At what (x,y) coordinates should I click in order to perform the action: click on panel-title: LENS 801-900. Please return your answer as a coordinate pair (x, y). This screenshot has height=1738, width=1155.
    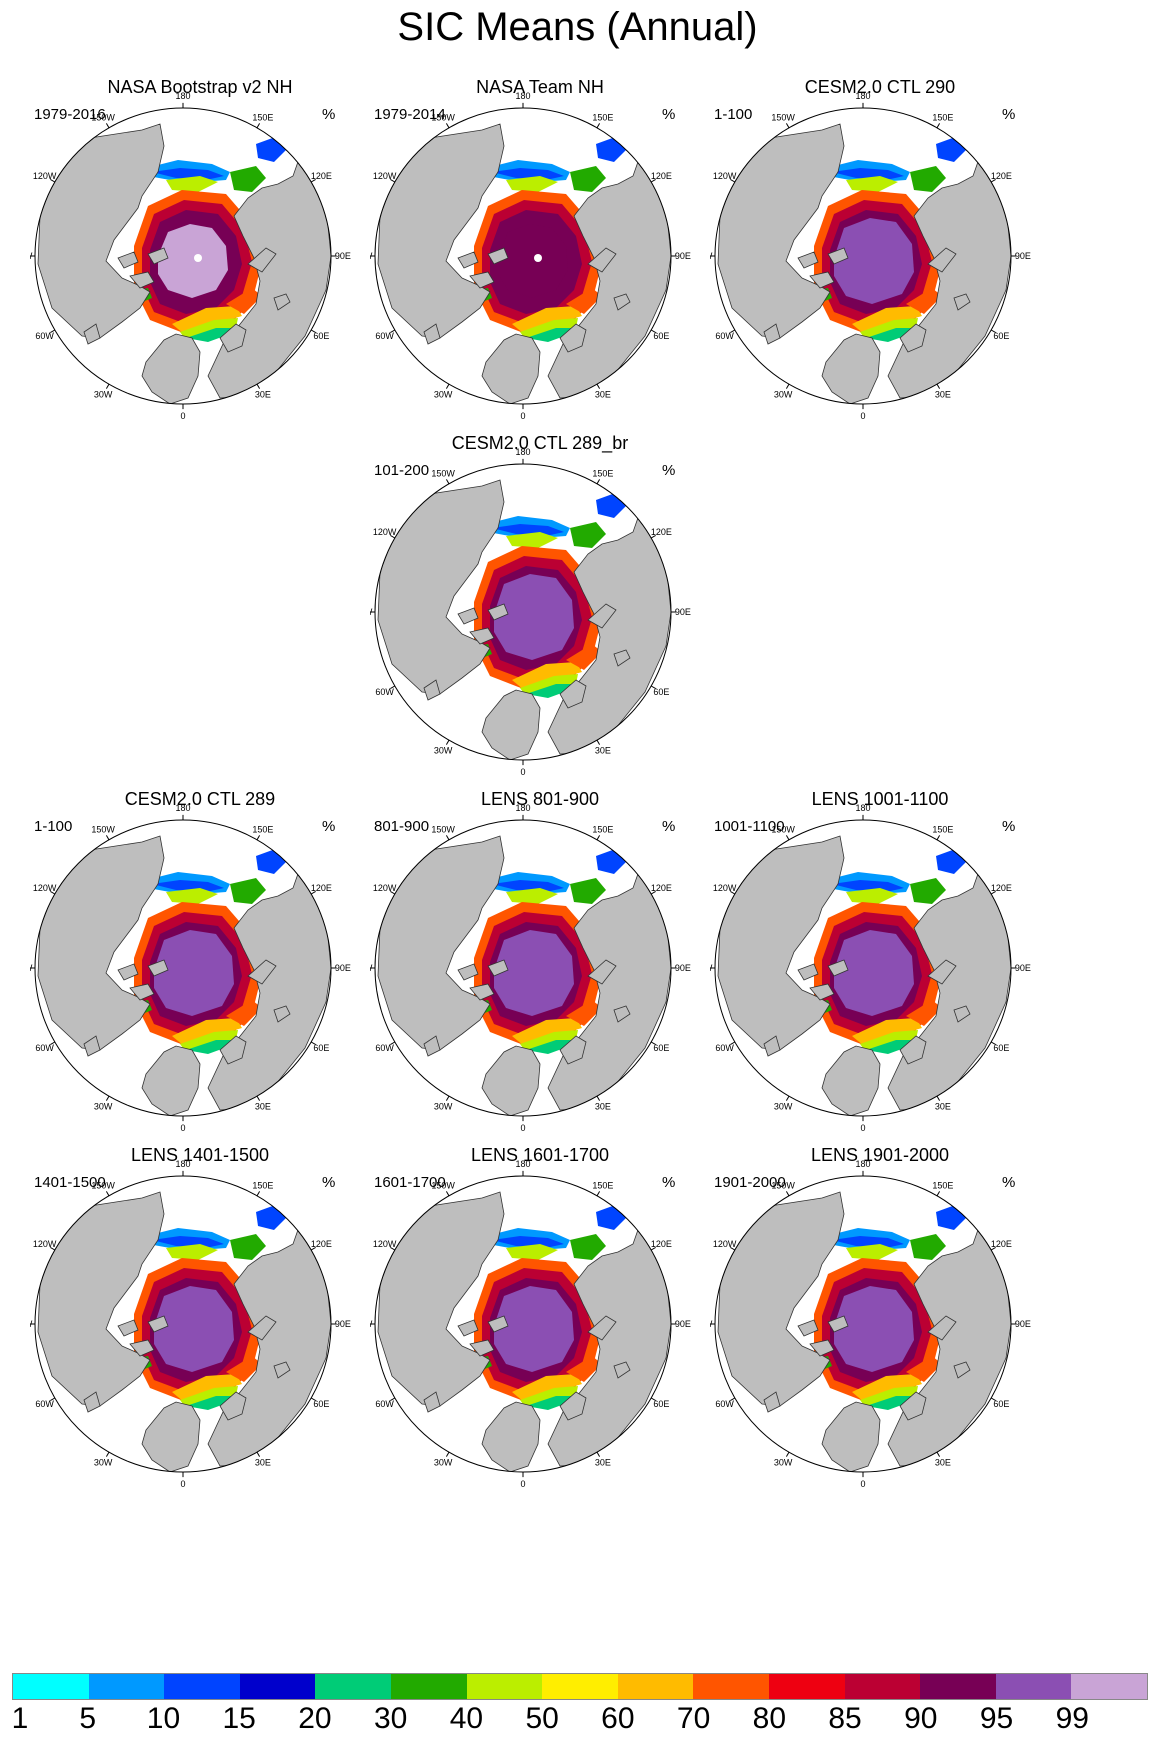
    Looking at the image, I should click on (540, 799).